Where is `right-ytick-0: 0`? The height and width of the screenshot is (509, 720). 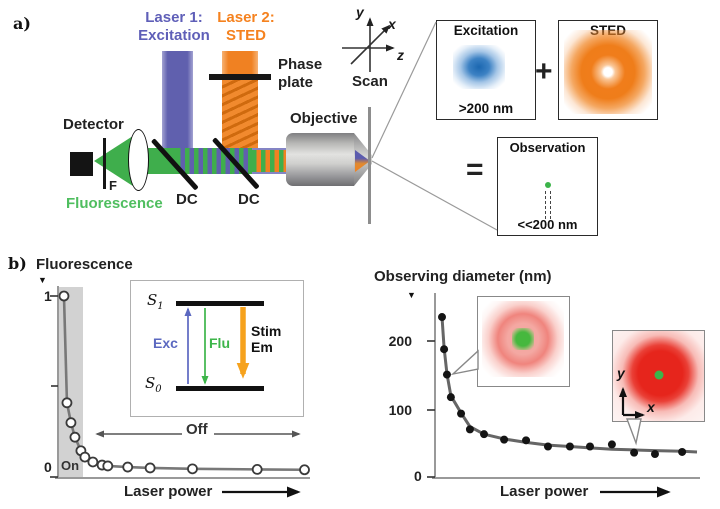
right-ytick-0: 0 is located at coordinates (418, 476).